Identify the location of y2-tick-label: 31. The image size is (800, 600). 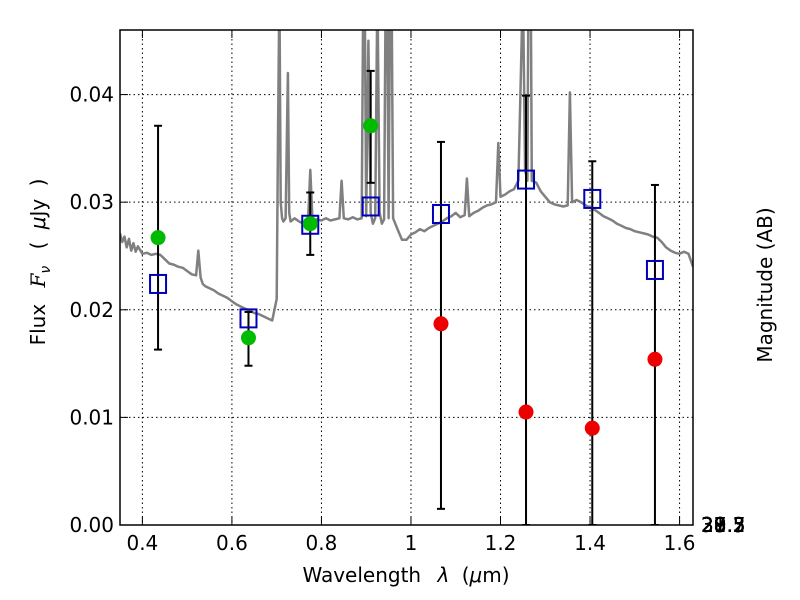
(713, 525).